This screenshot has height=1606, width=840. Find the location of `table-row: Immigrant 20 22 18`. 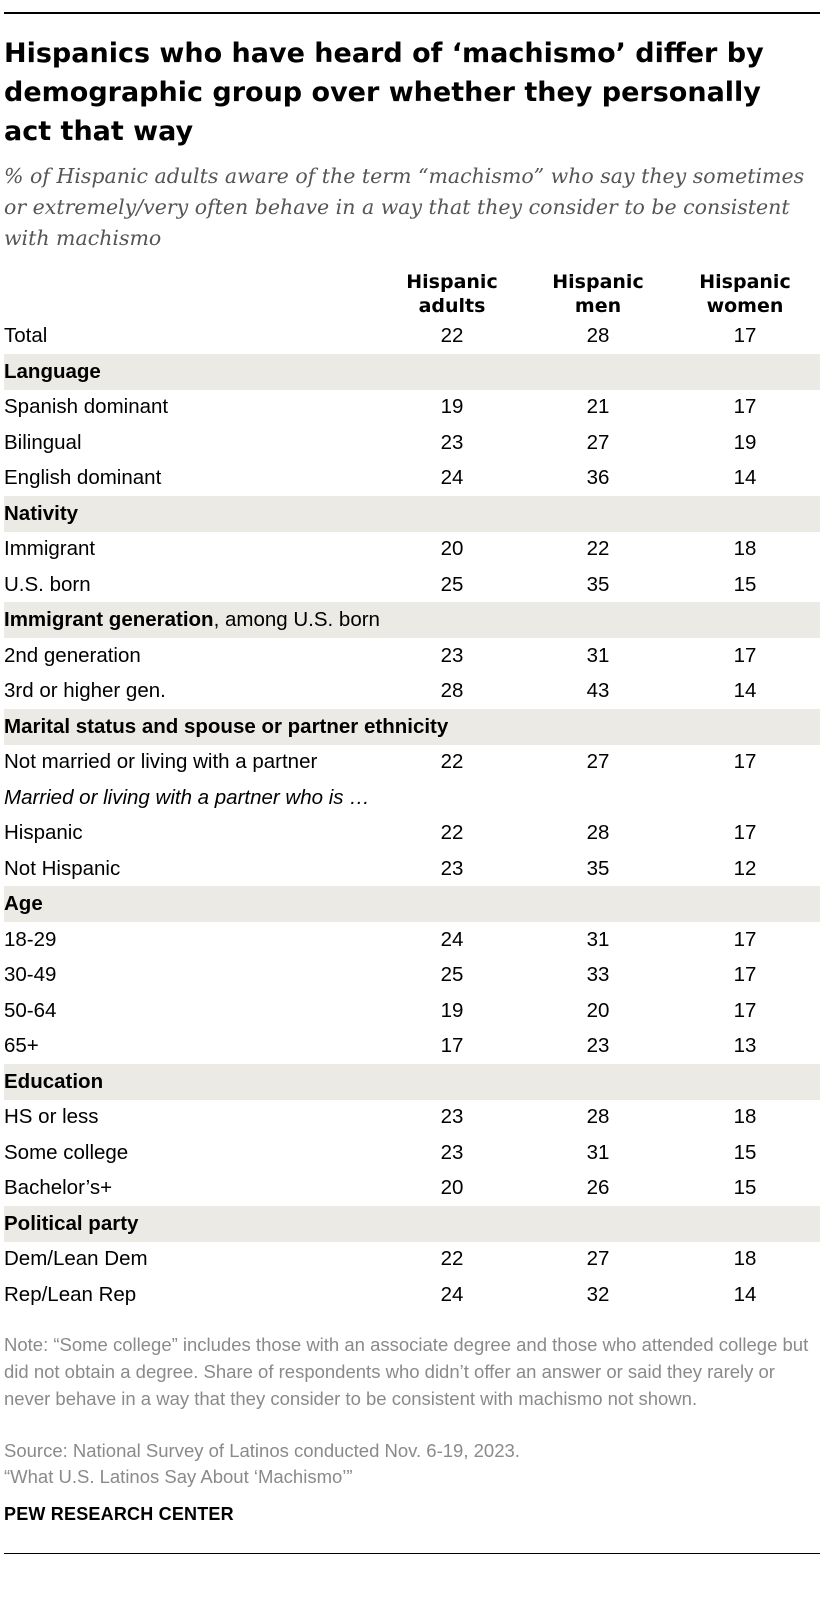

table-row: Immigrant 20 22 18 is located at coordinates (412, 549).